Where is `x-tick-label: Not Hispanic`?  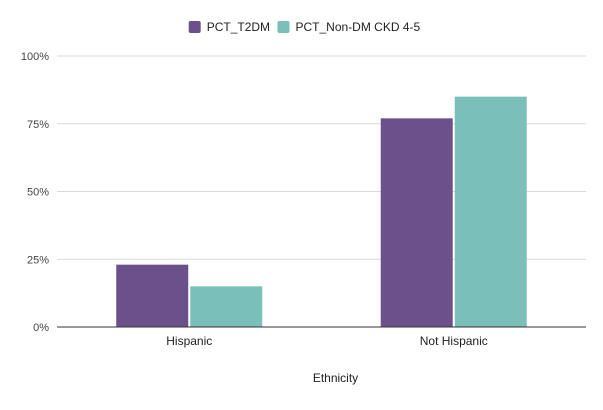 x-tick-label: Not Hispanic is located at coordinates (454, 341).